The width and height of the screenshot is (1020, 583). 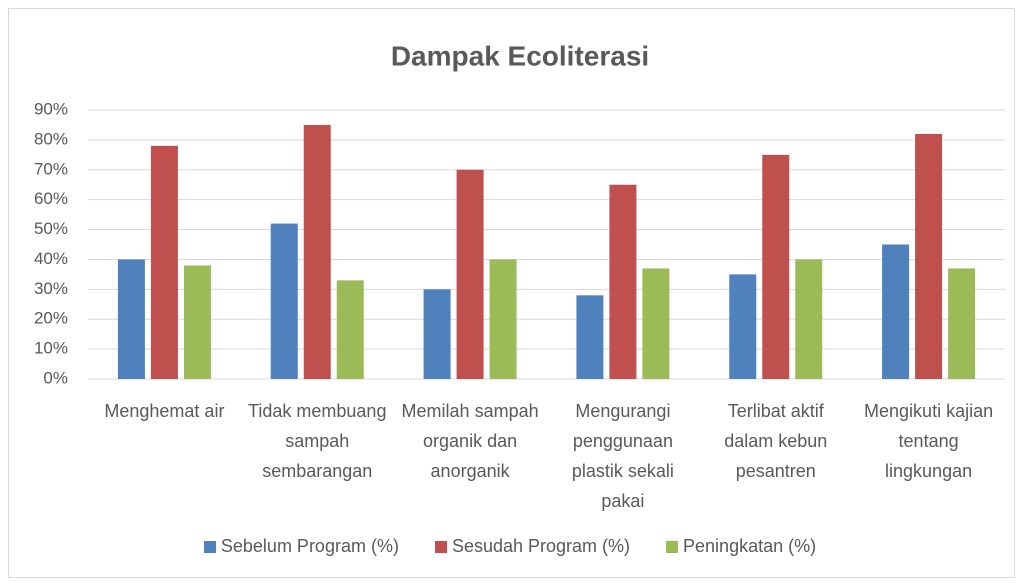 I want to click on y-tick-label: 50%, so click(x=51, y=228).